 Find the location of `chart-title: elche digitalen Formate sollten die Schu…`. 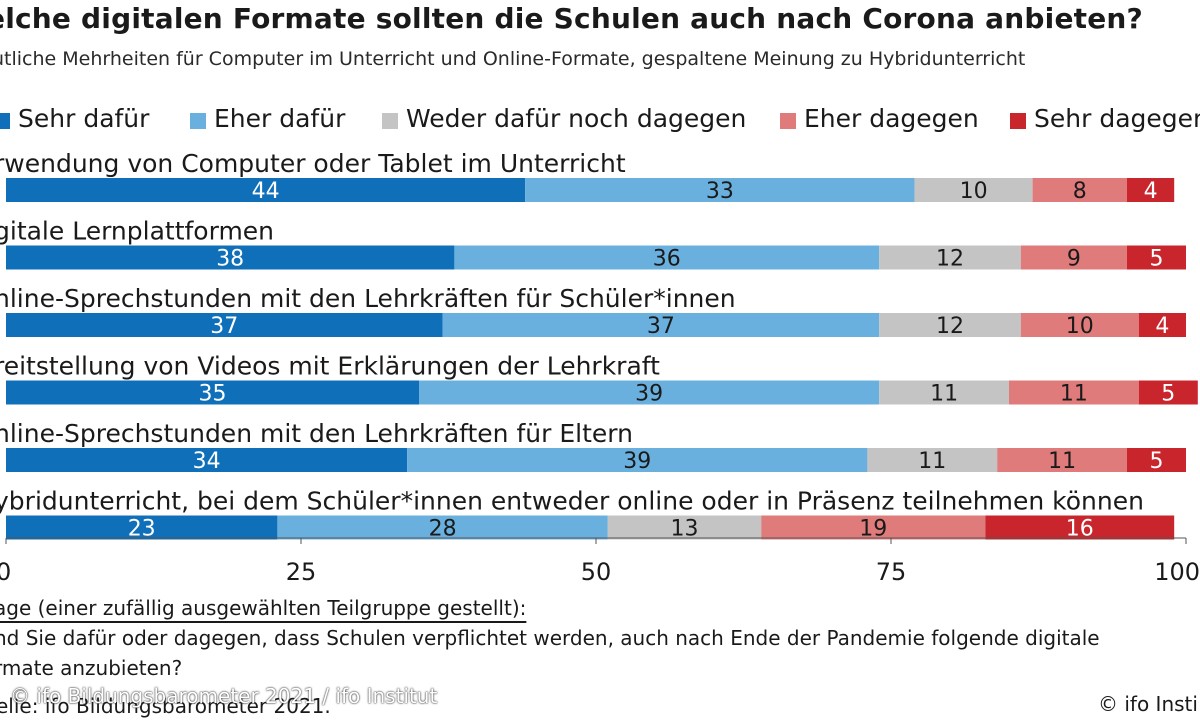

chart-title: elche digitalen Formate sollten die Schu… is located at coordinates (571, 18).